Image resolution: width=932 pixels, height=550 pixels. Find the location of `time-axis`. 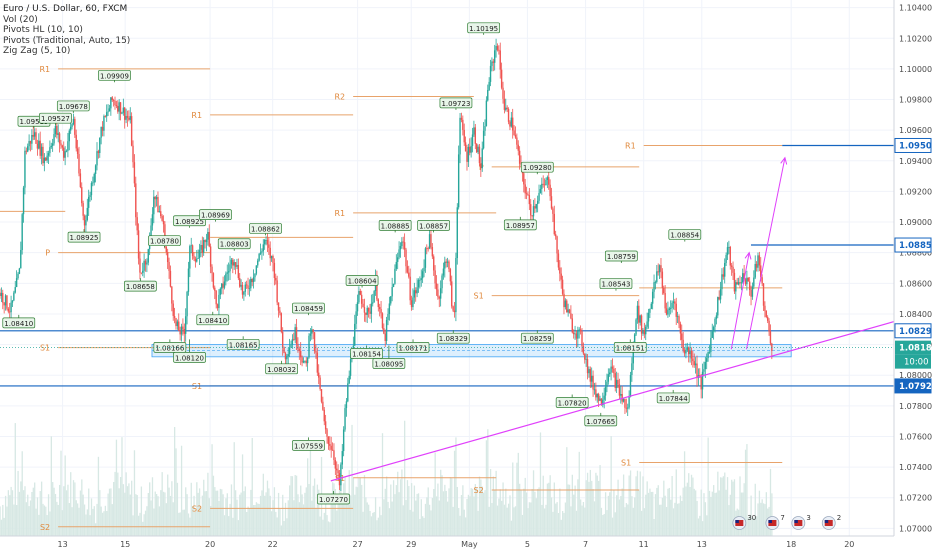

time-axis is located at coordinates (447, 543).